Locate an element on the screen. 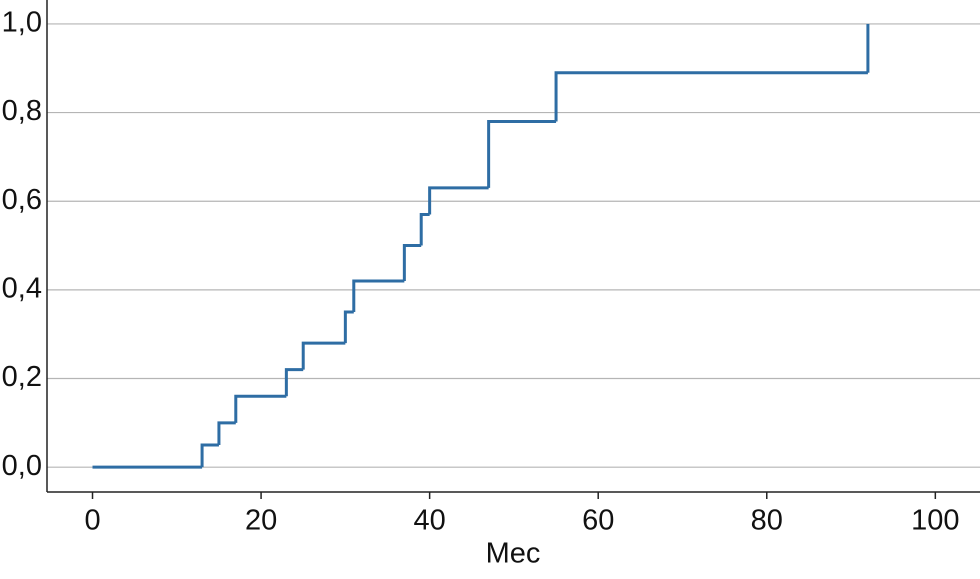 This screenshot has height=579, width=980. y-tick-label: 0,8 is located at coordinates (22, 111).